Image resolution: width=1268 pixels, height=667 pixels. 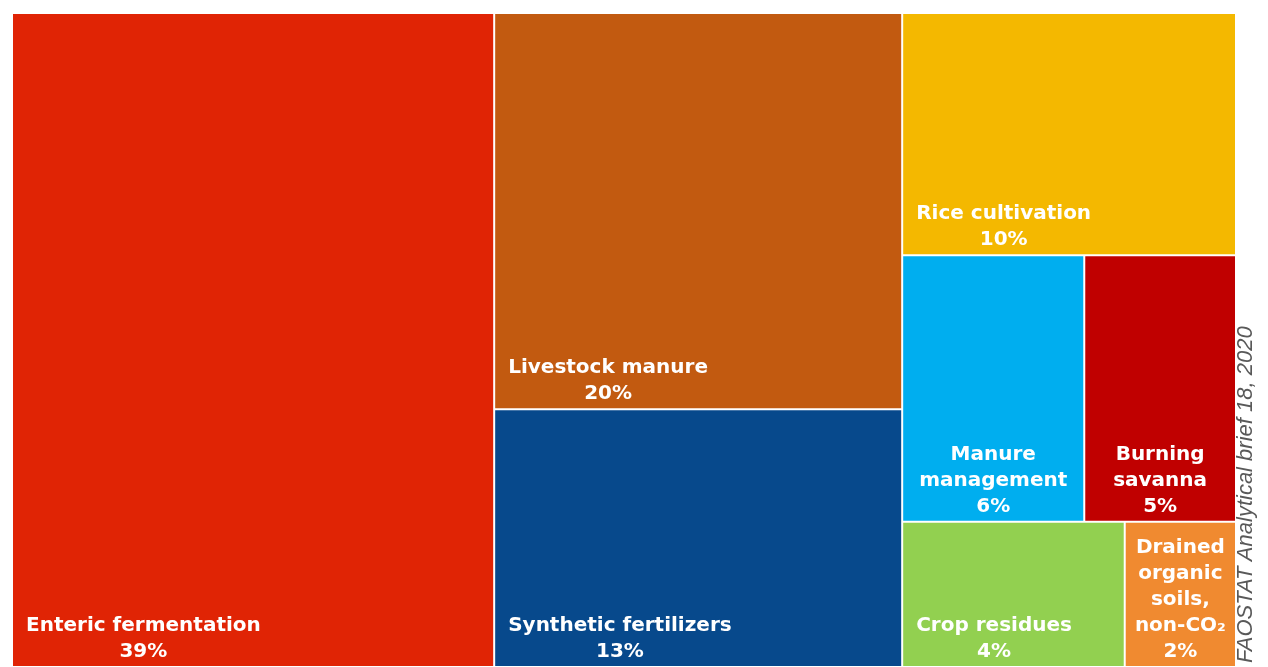 I want to click on category-label: Crop residues, so click(x=994, y=624).